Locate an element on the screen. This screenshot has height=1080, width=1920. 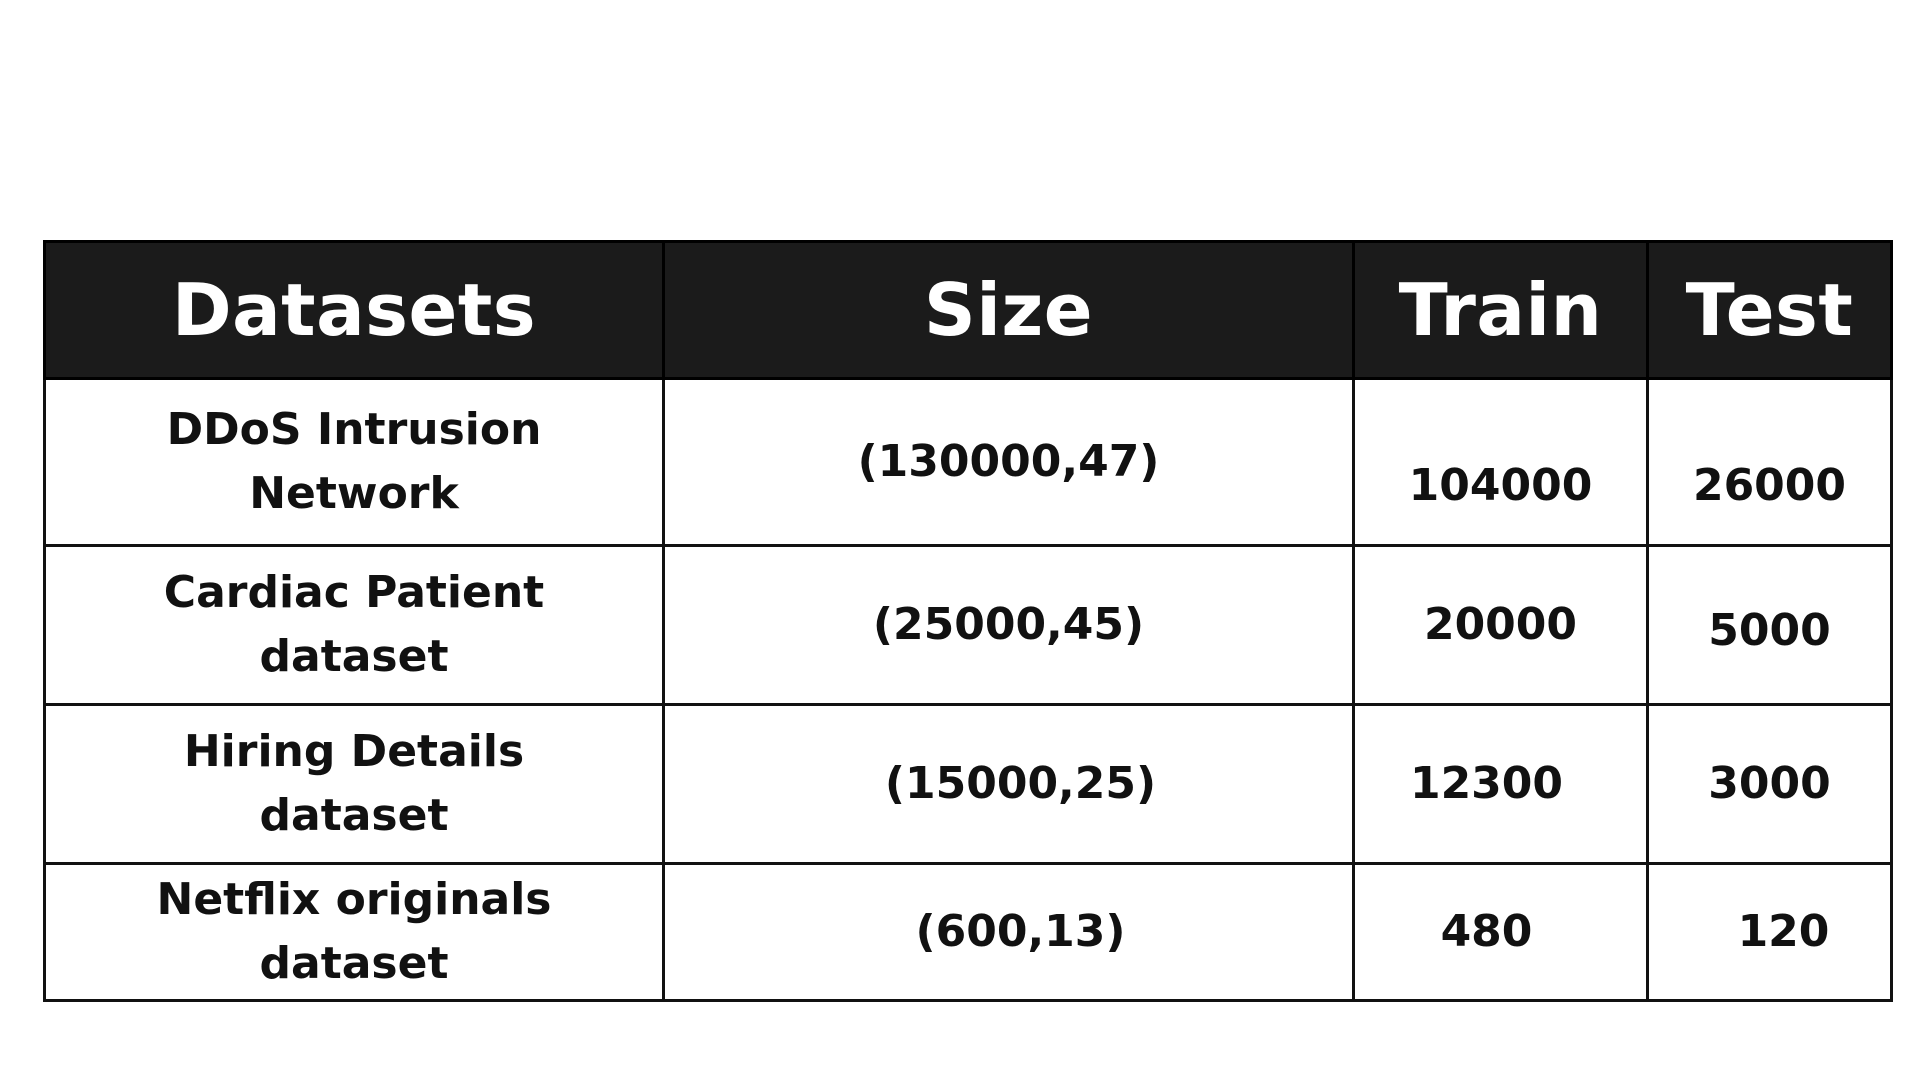
dataset-name-line: DDoS Intrusion is located at coordinates (354, 429).